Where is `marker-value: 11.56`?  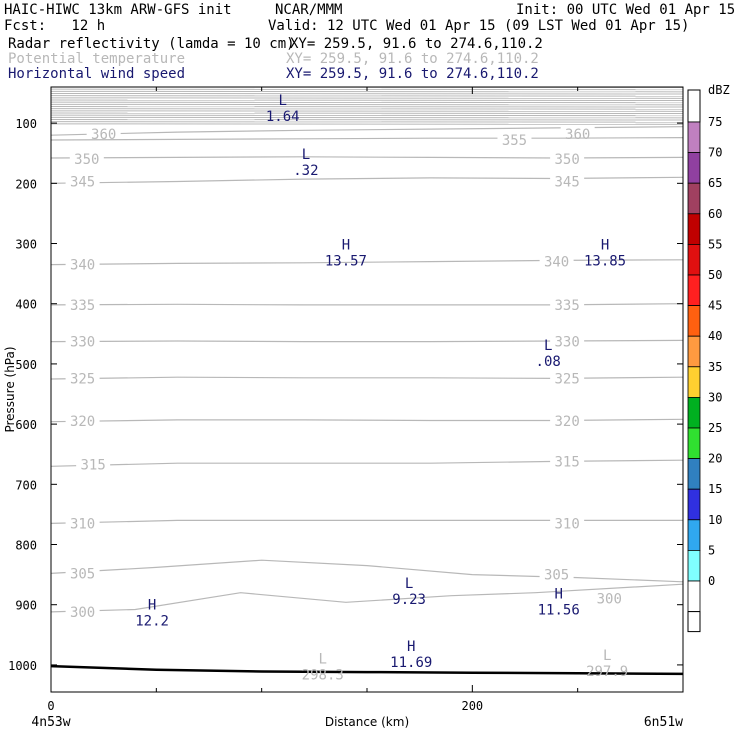 marker-value: 11.56 is located at coordinates (559, 611).